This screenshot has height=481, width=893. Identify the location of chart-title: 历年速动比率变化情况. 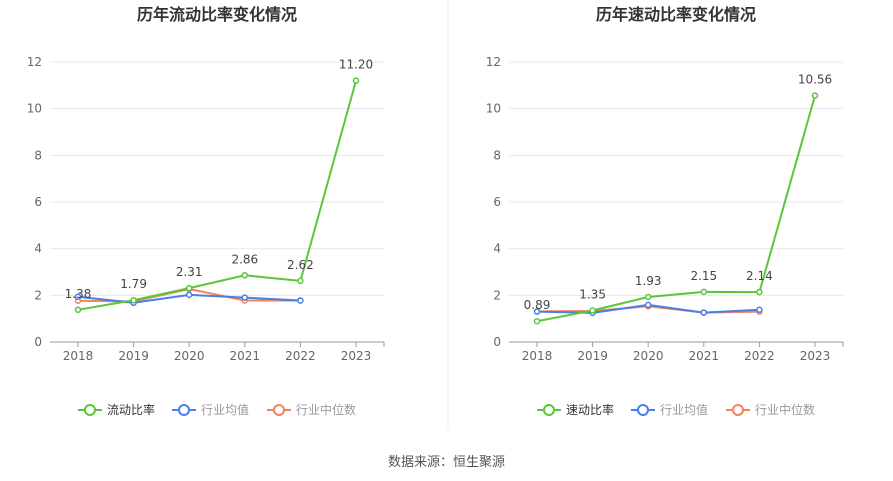
(676, 14).